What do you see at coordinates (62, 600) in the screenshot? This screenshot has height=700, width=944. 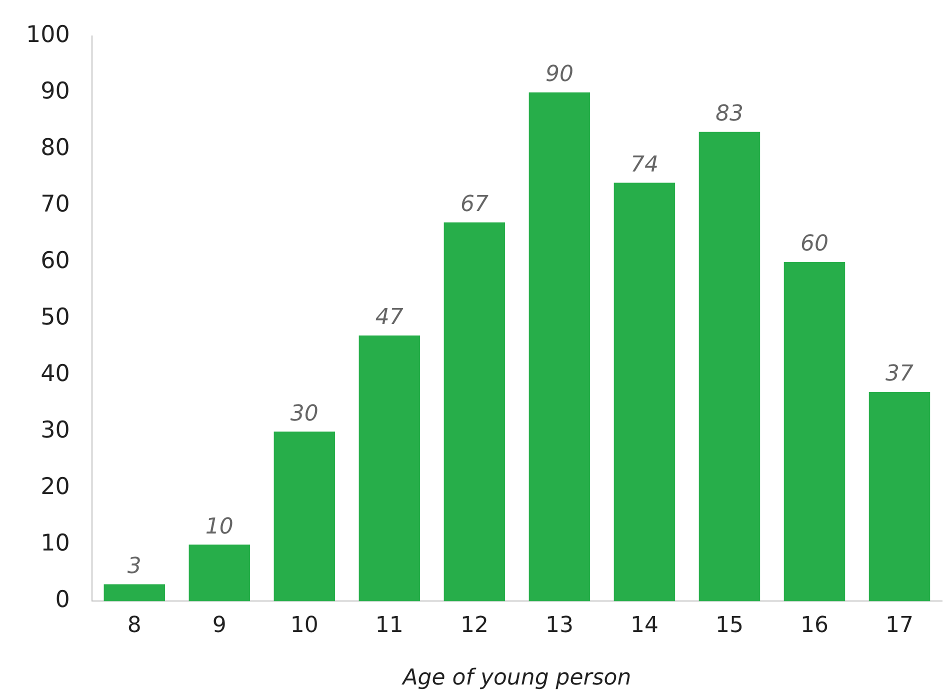 I see `y-tick-label: 0` at bounding box center [62, 600].